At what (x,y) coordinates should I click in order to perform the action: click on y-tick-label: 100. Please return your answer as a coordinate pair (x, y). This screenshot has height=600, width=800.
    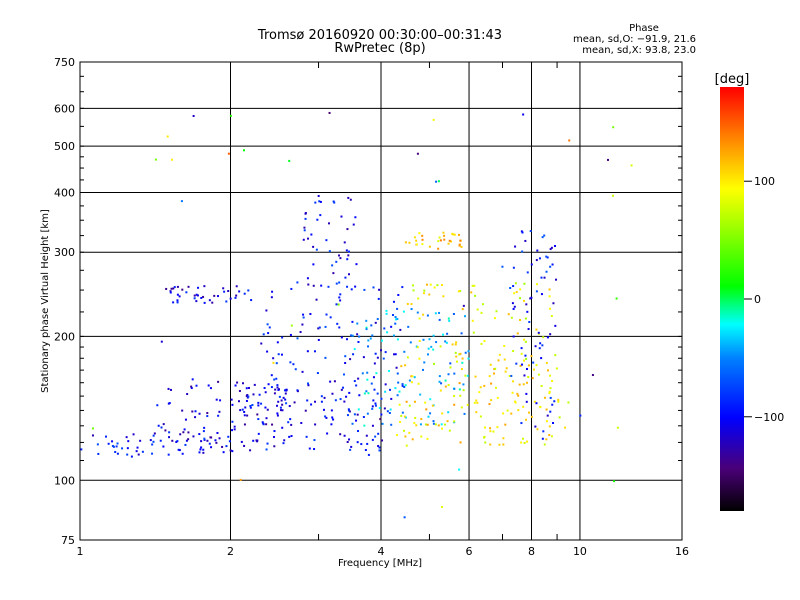
    Looking at the image, I should click on (64, 480).